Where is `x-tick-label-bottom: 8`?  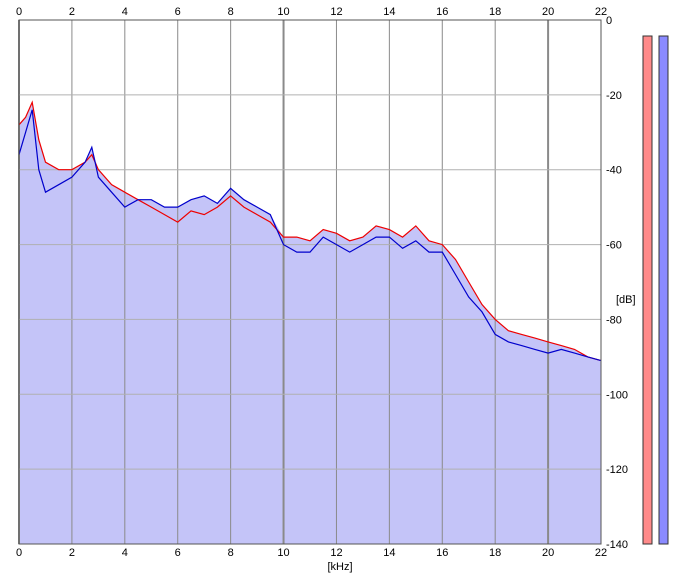 x-tick-label-bottom: 8 is located at coordinates (231, 553).